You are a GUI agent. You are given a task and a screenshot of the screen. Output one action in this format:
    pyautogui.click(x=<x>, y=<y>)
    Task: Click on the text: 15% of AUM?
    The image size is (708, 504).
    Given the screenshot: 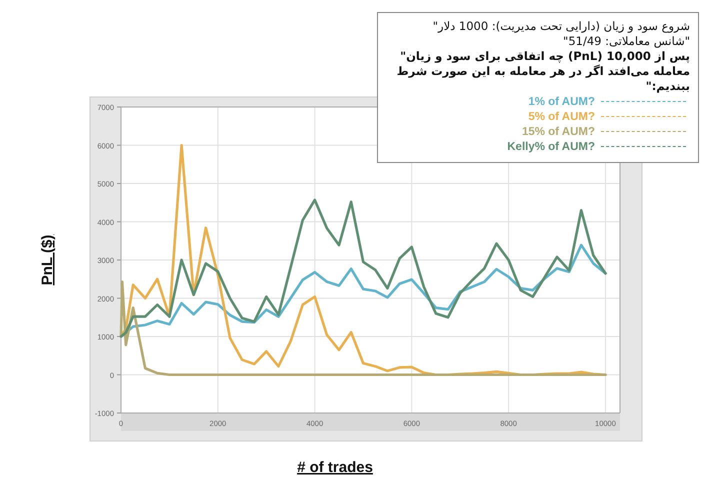 What is the action you would take?
    pyautogui.click(x=558, y=132)
    